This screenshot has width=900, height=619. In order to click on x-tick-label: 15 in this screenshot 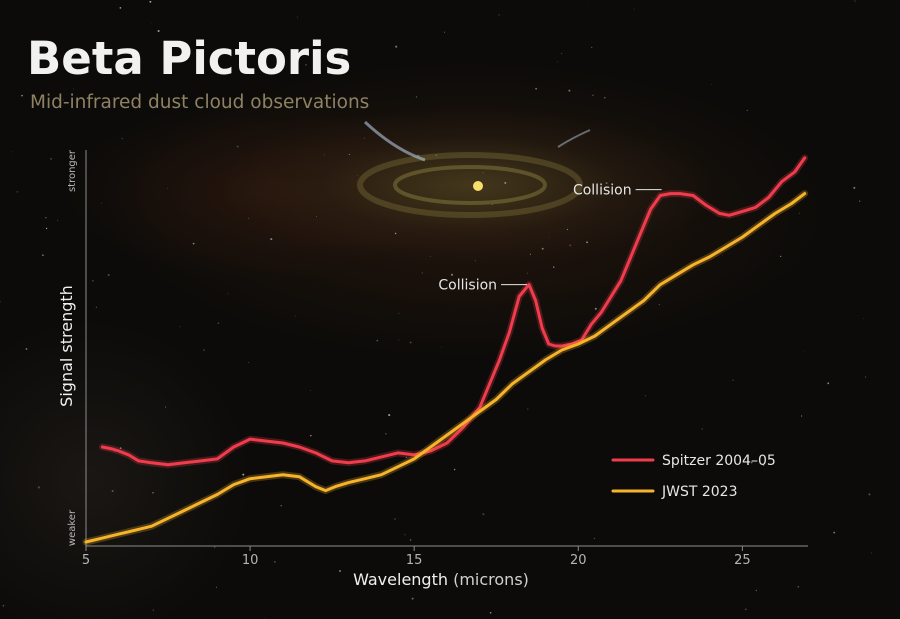, I will do `click(414, 560)`.